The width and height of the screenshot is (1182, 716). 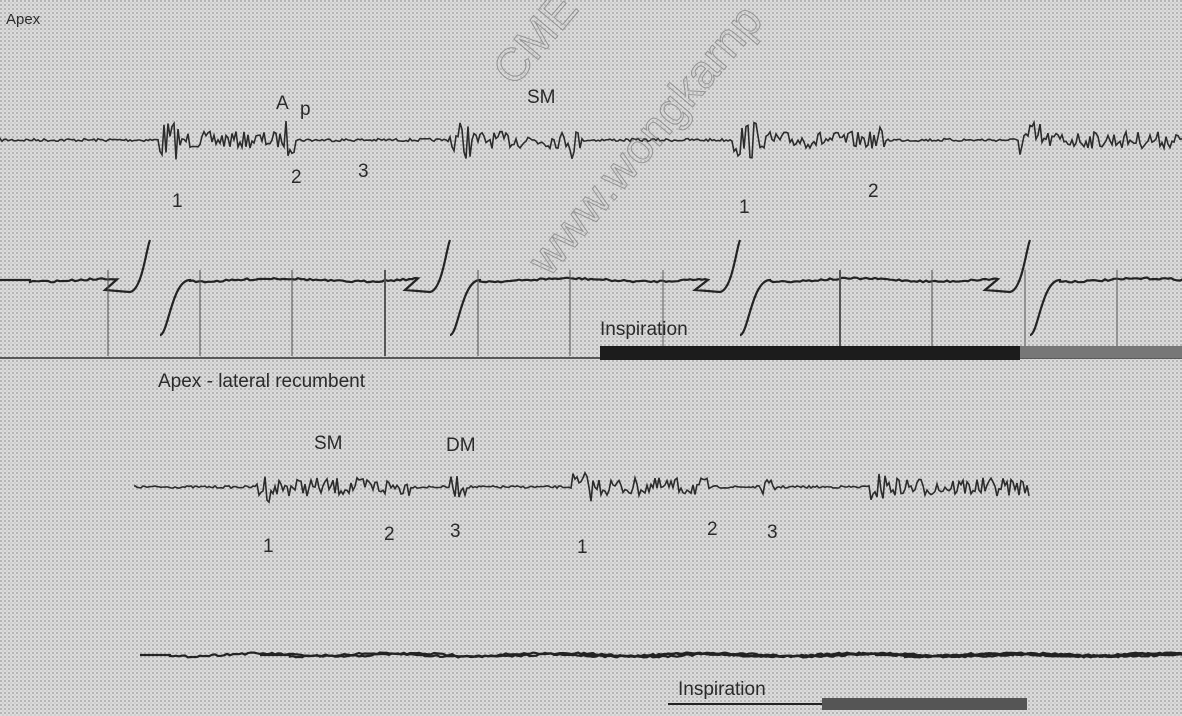 I want to click on murmur-label: p, so click(x=305, y=109).